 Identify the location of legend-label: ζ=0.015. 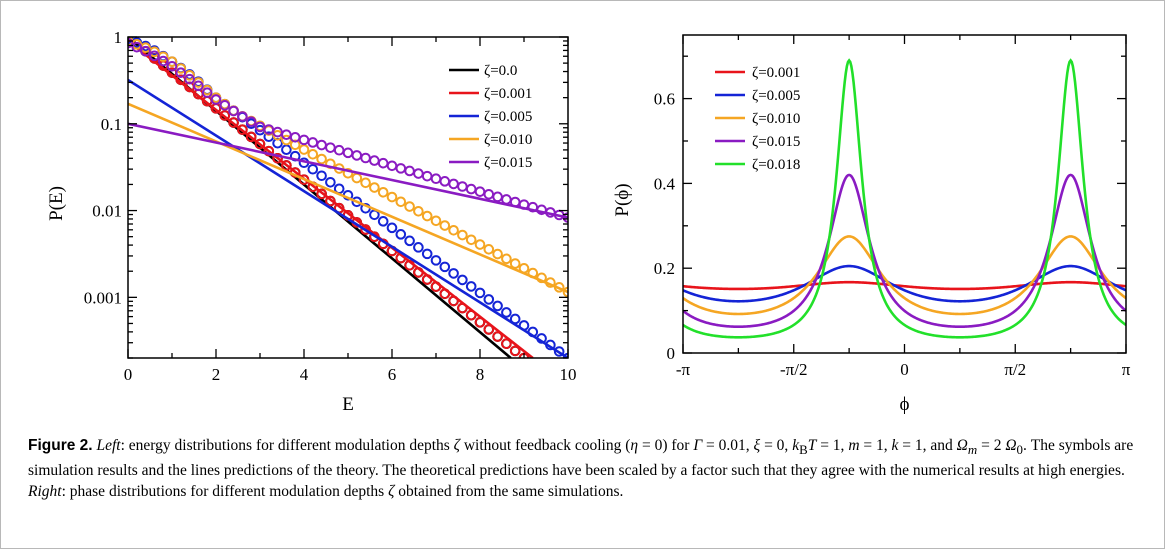
(776, 142).